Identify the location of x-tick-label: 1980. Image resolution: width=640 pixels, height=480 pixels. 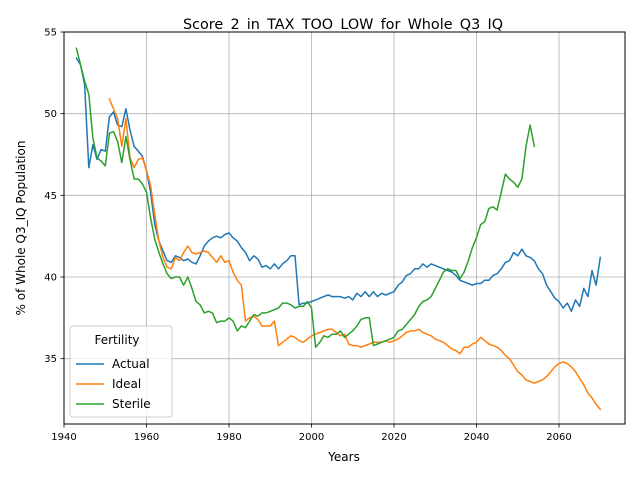
(228, 437).